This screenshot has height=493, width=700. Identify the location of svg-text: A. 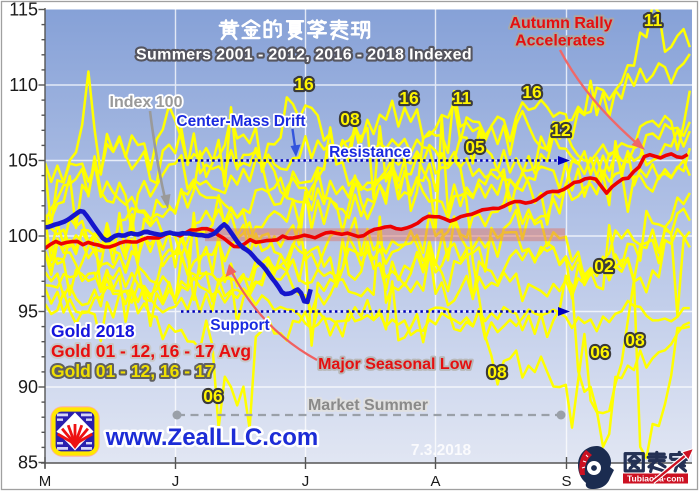
(435, 481).